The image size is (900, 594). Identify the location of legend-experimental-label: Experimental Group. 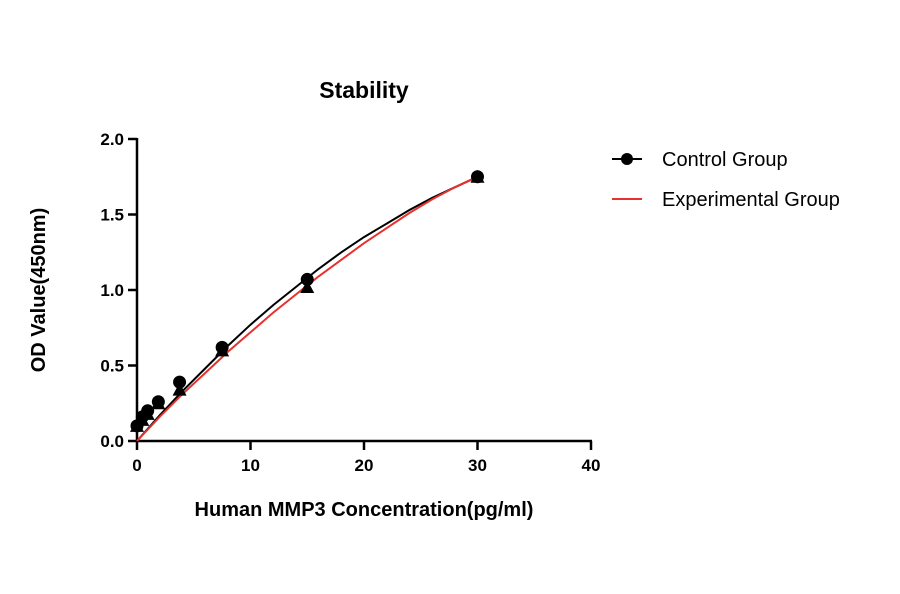
(751, 200).